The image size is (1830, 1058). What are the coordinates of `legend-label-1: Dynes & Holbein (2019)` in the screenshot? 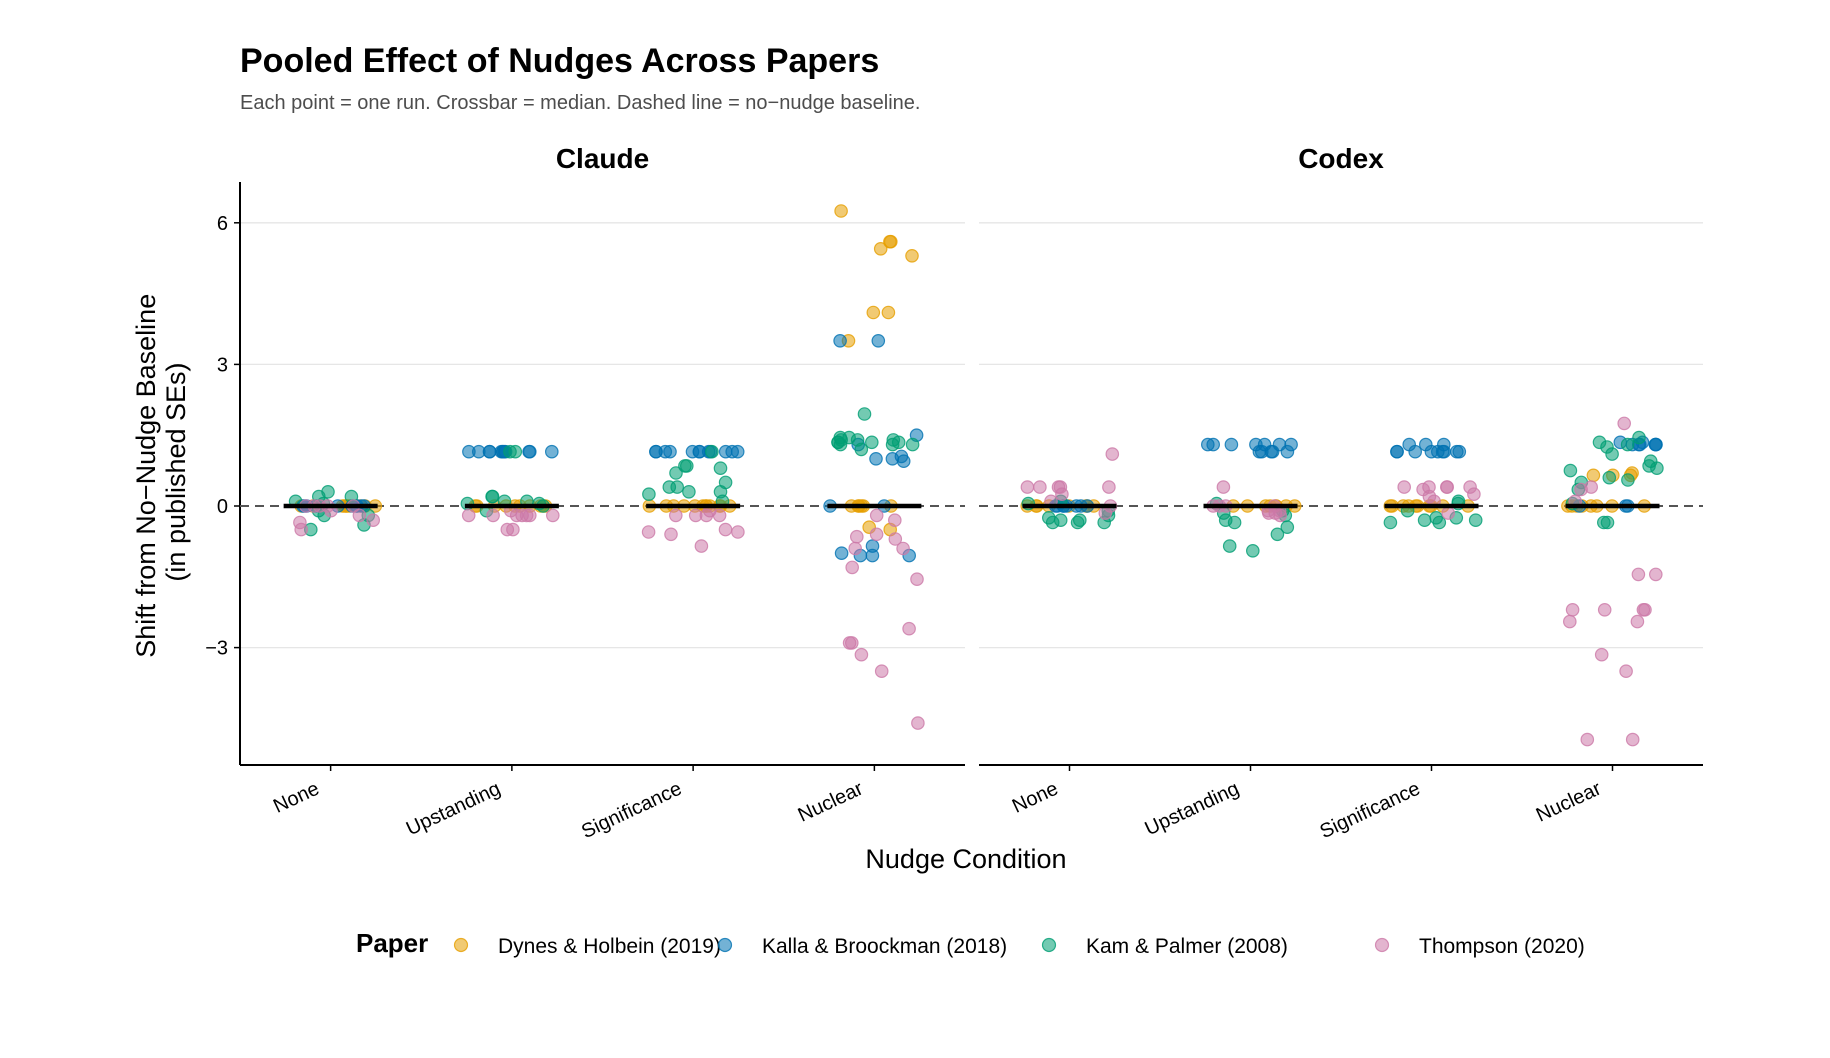 It's located at (609, 946).